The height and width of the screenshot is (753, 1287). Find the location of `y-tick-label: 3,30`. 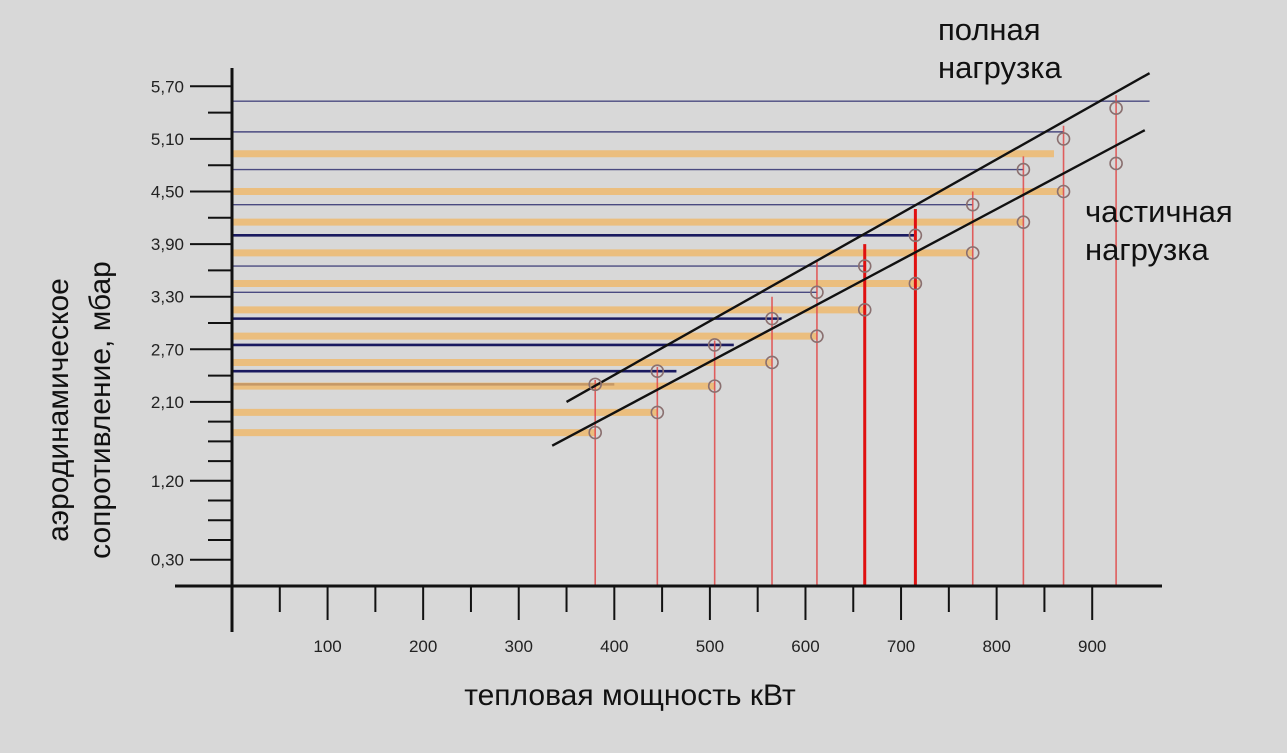

y-tick-label: 3,30 is located at coordinates (167, 297).